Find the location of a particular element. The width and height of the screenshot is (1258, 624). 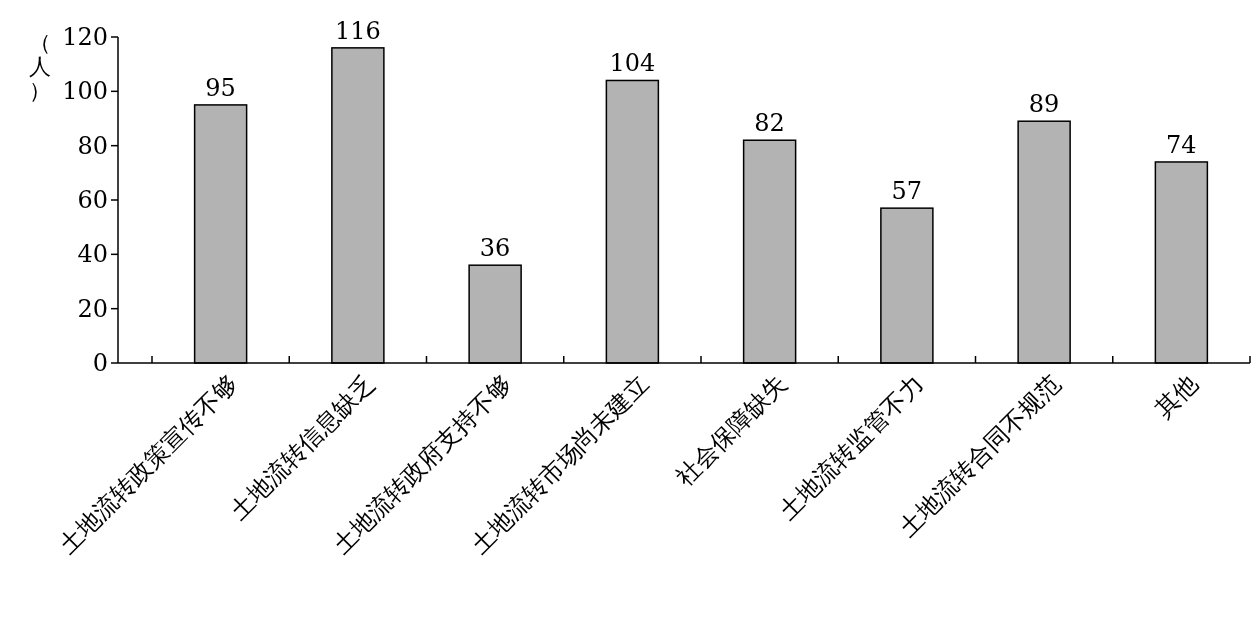

data-label: 36 is located at coordinates (495, 248).